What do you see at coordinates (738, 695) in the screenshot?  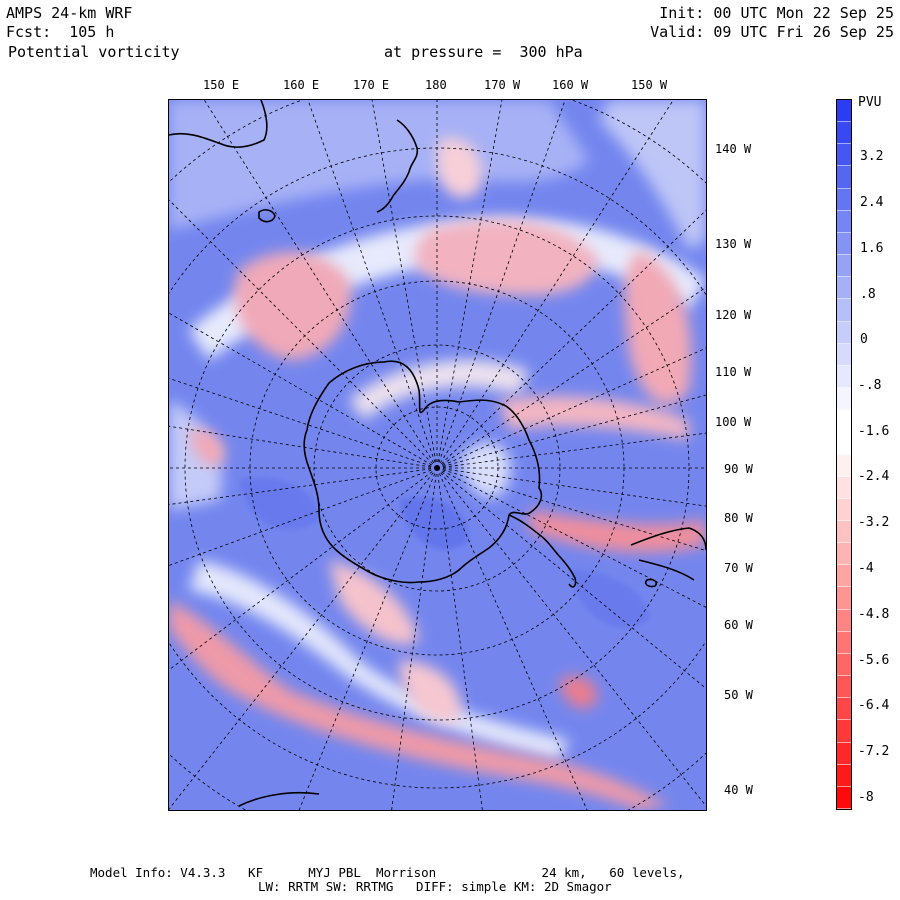 I see `lon-label-50w: 50 W` at bounding box center [738, 695].